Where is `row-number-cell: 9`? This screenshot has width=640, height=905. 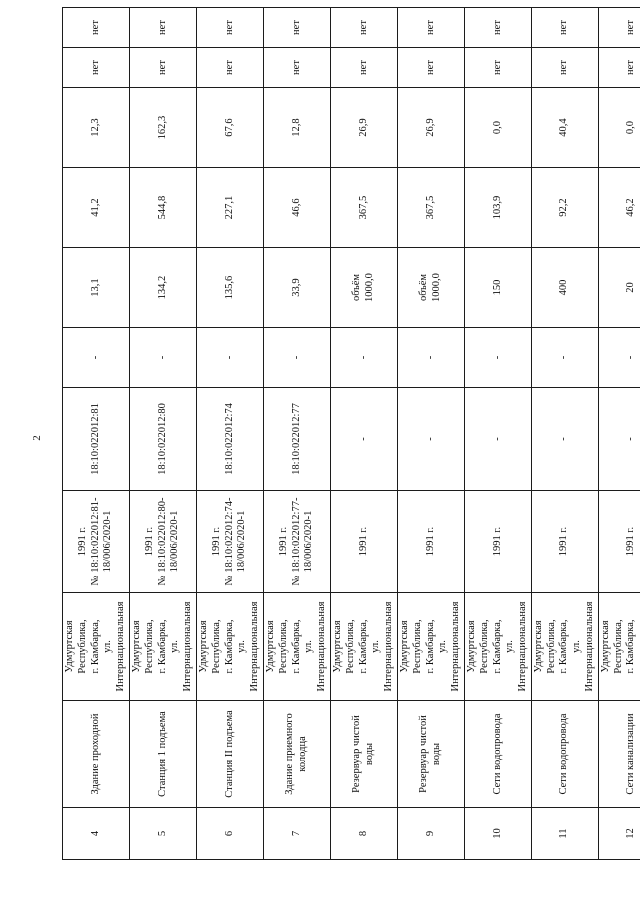
row-number-cell: 9 is located at coordinates (431, 833).